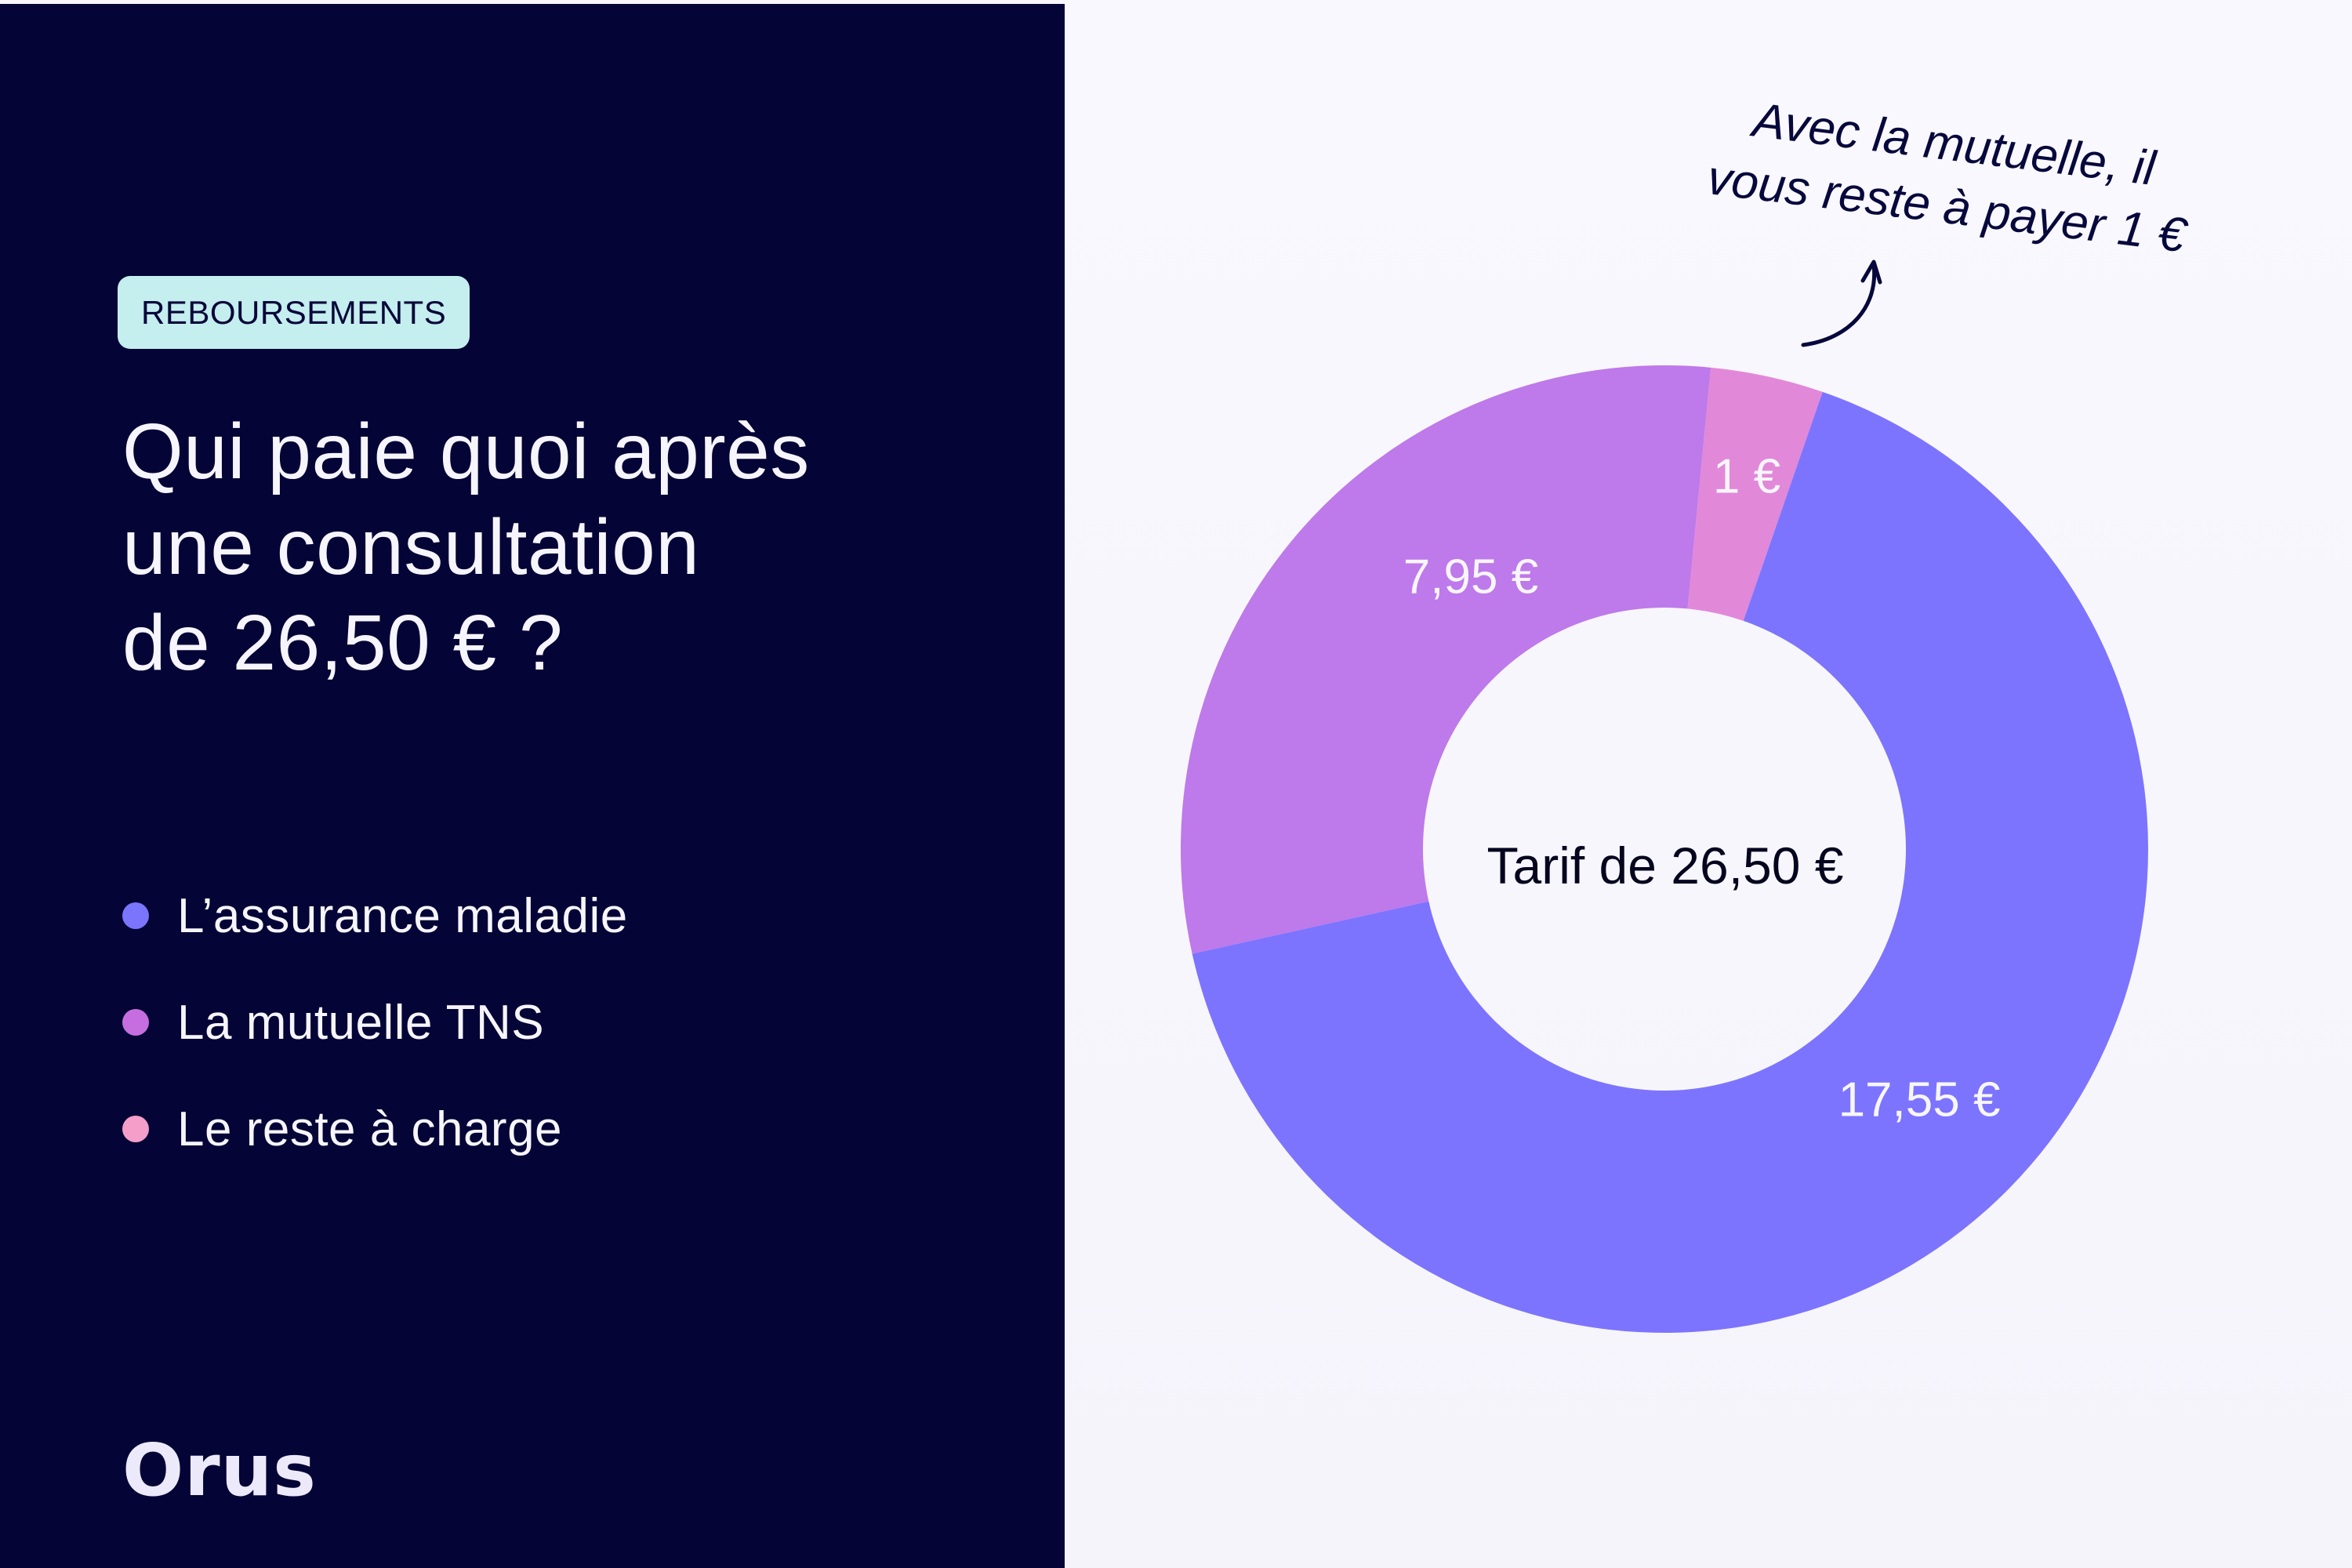  I want to click on donut-center-label: Tarif de 26,50 €, so click(1665, 866).